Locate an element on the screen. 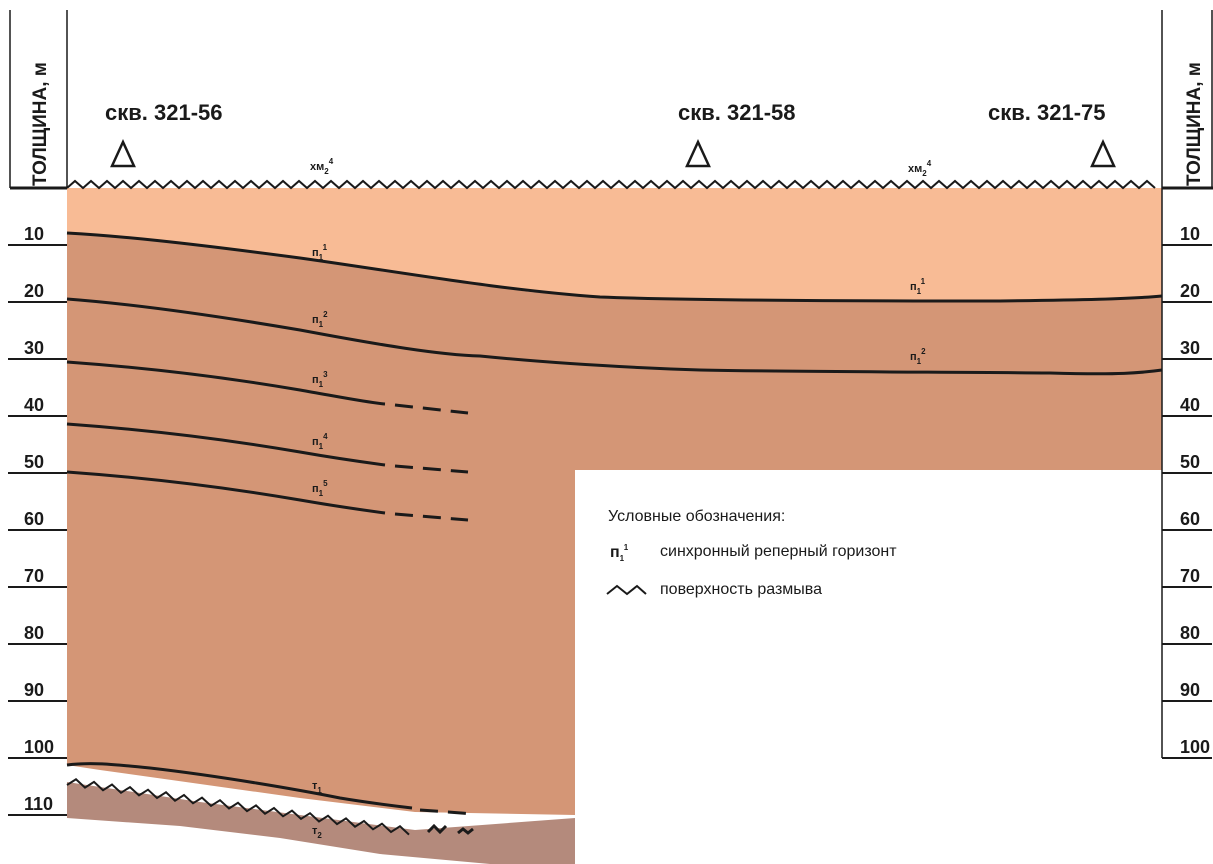 Image resolution: width=1213 pixels, height=864 pixels. left-tick-label: 110 is located at coordinates (38, 804).